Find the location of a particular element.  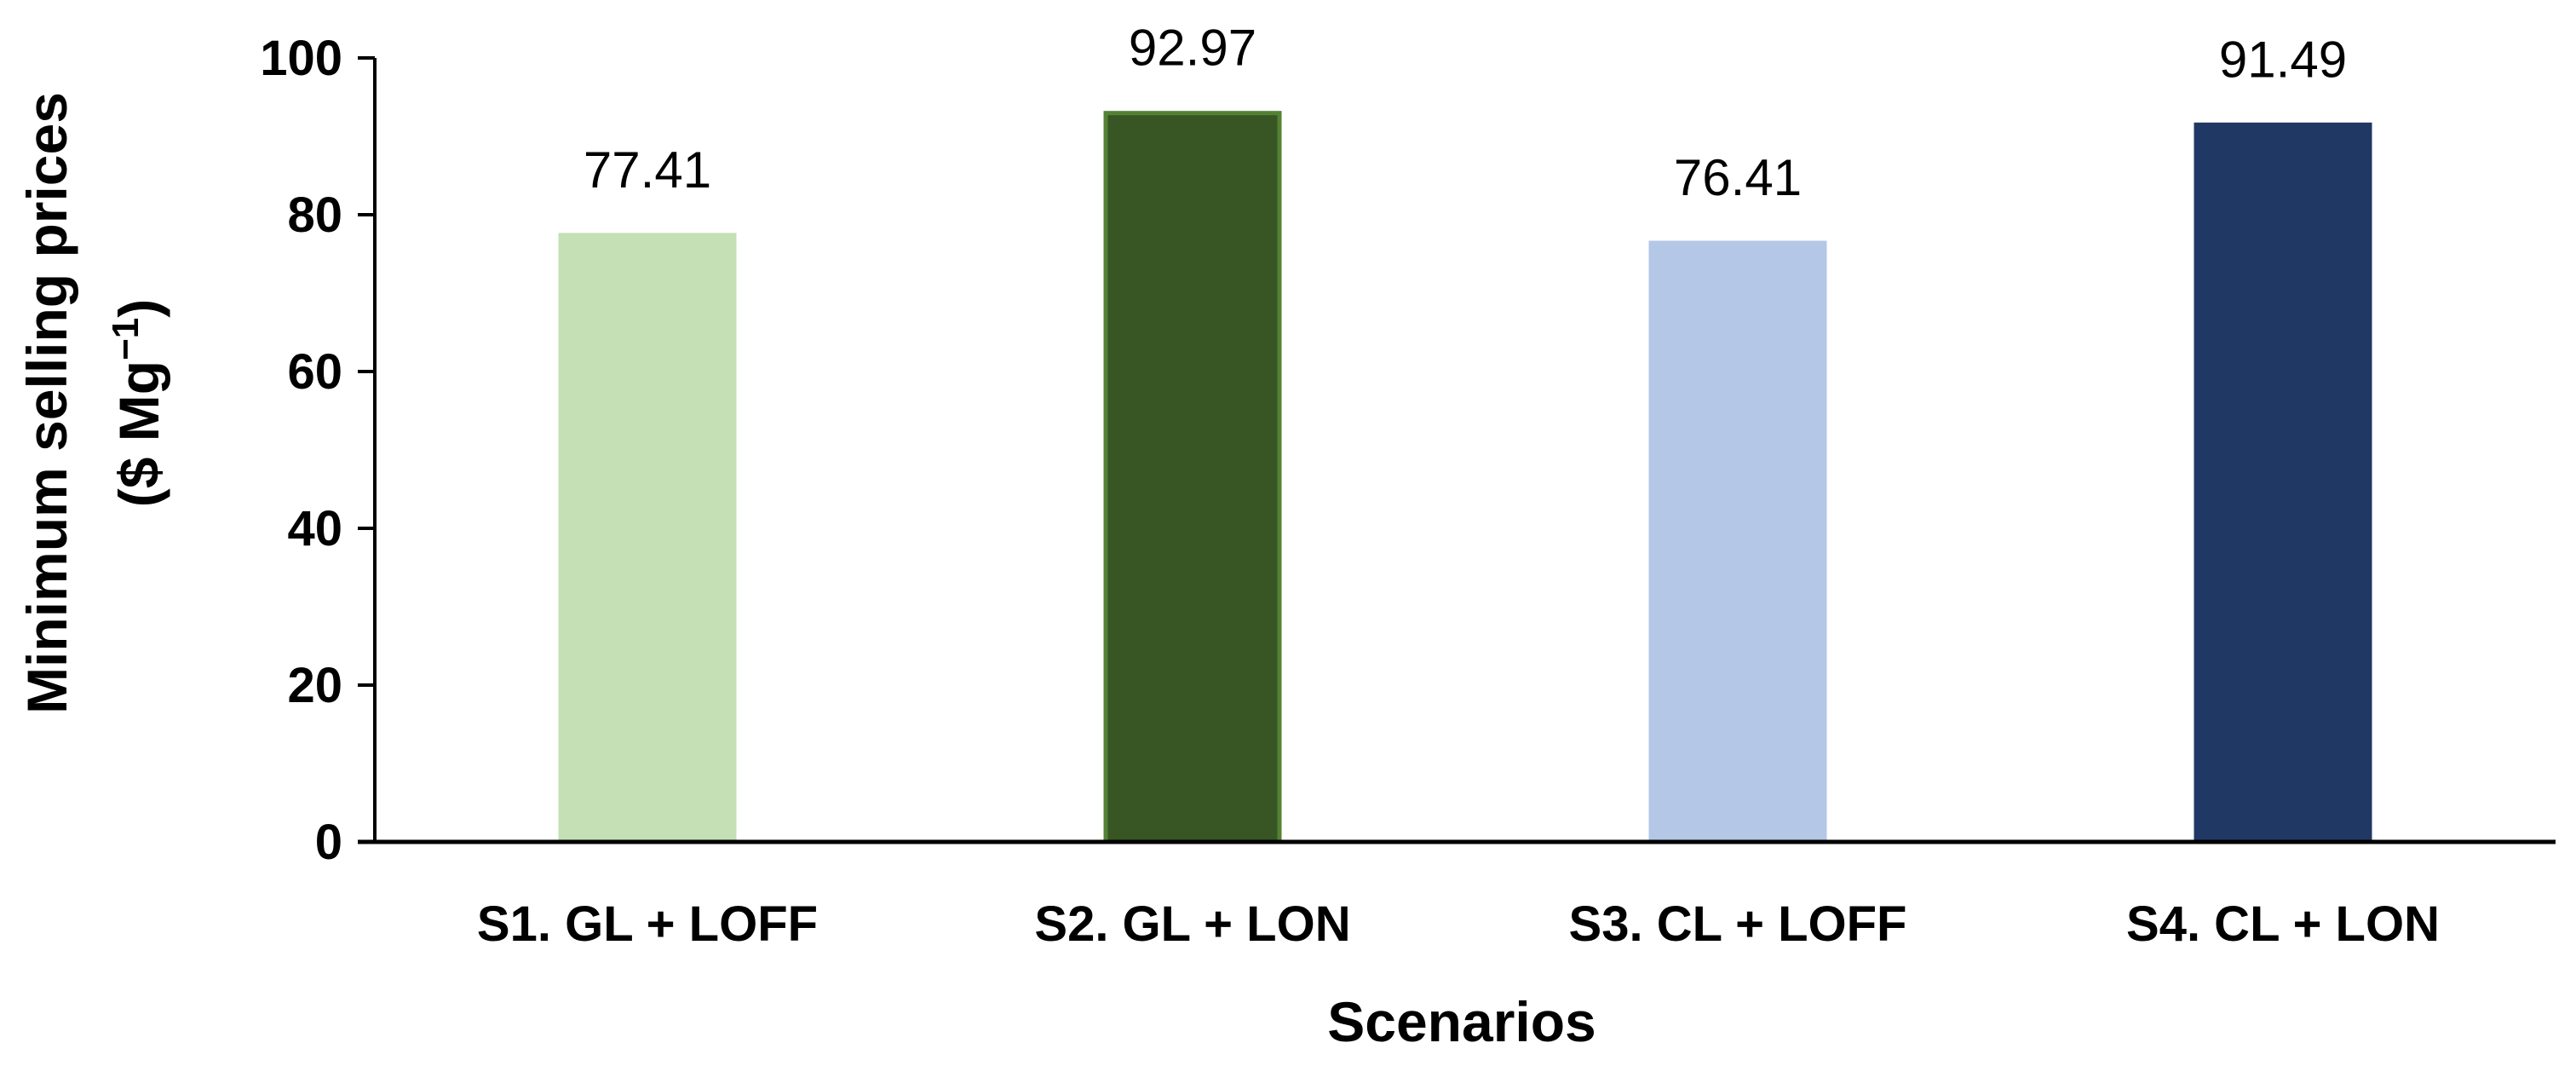

y-tick-label-80: 80 is located at coordinates (314, 215).